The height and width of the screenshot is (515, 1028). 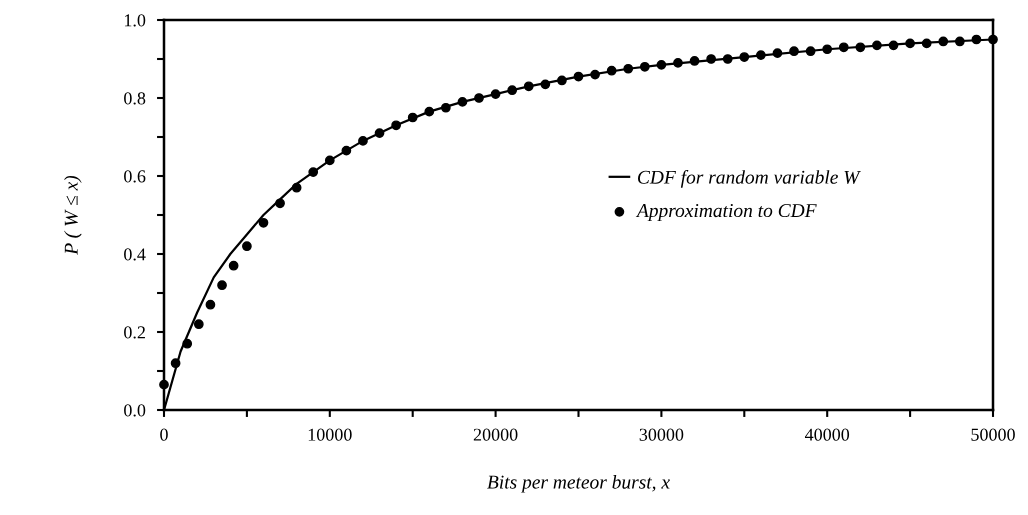 I want to click on y-tick-label: 0.0, so click(x=135, y=410).